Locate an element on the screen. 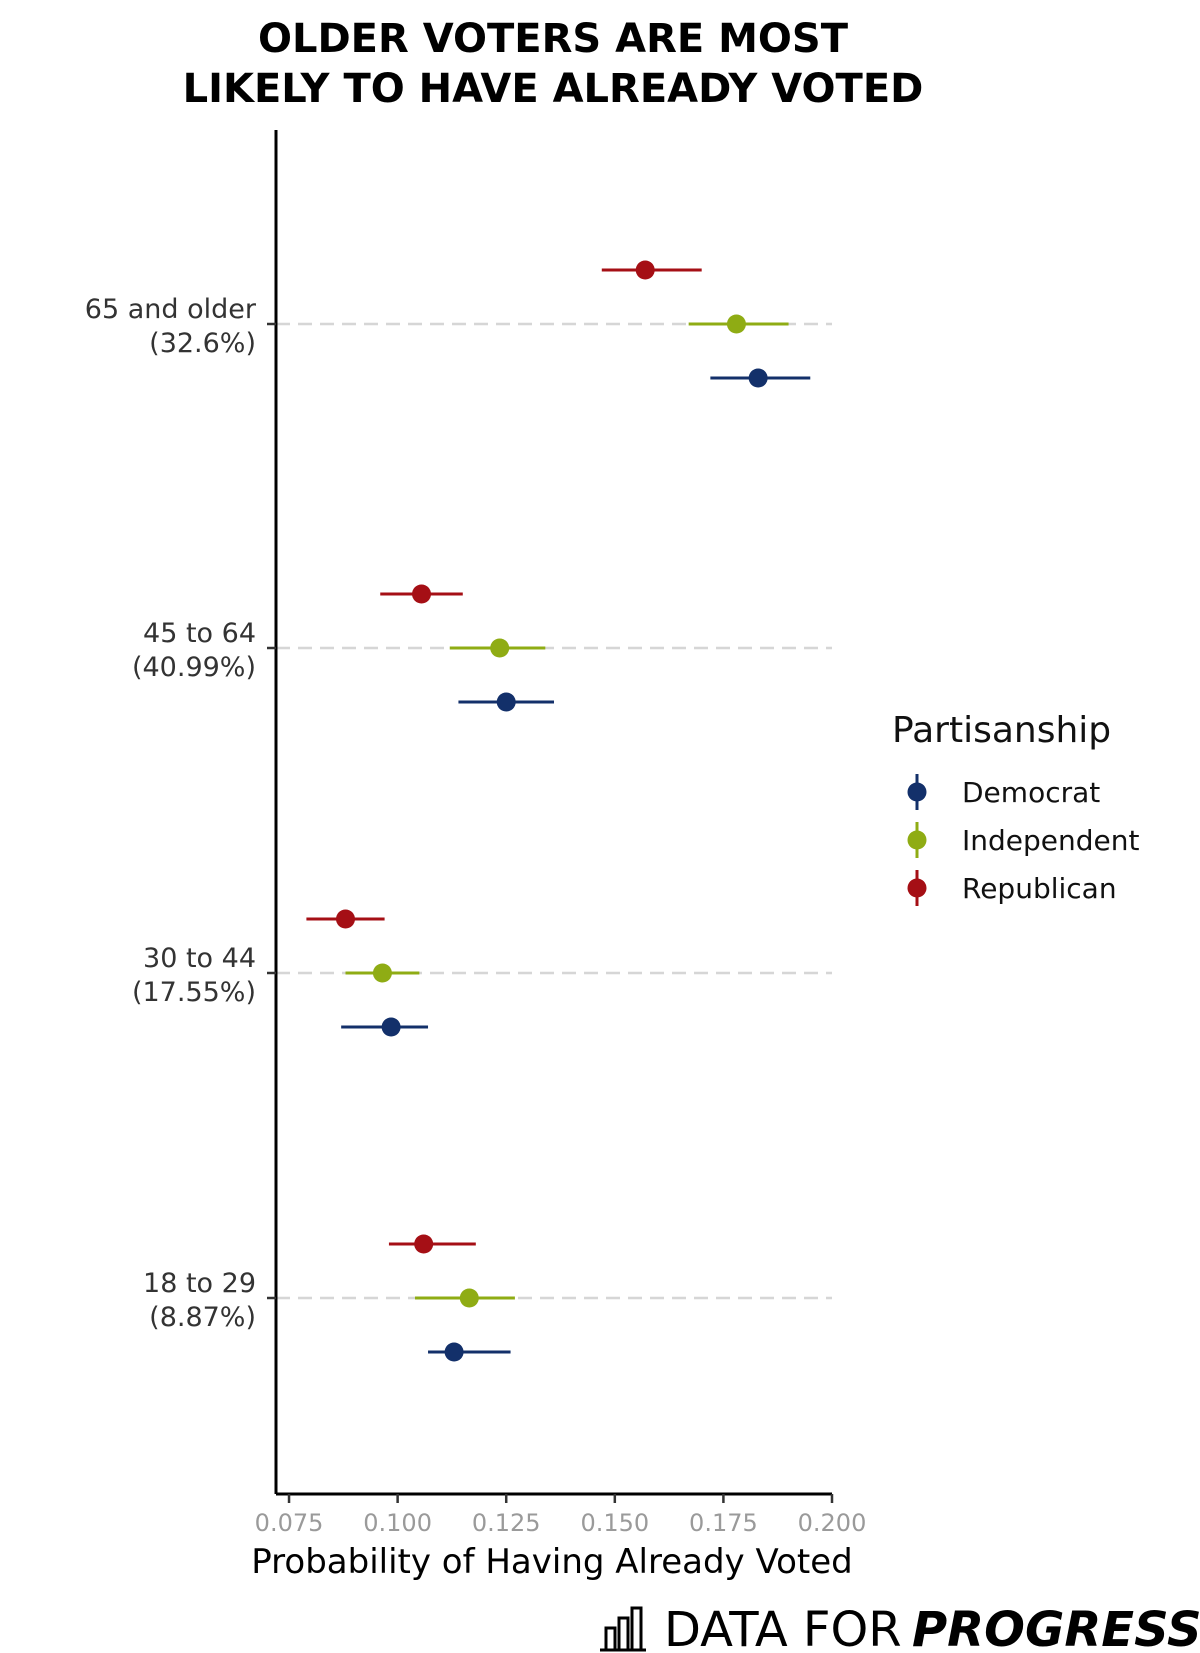  x-tick-label: 0.175 is located at coordinates (723, 1523).